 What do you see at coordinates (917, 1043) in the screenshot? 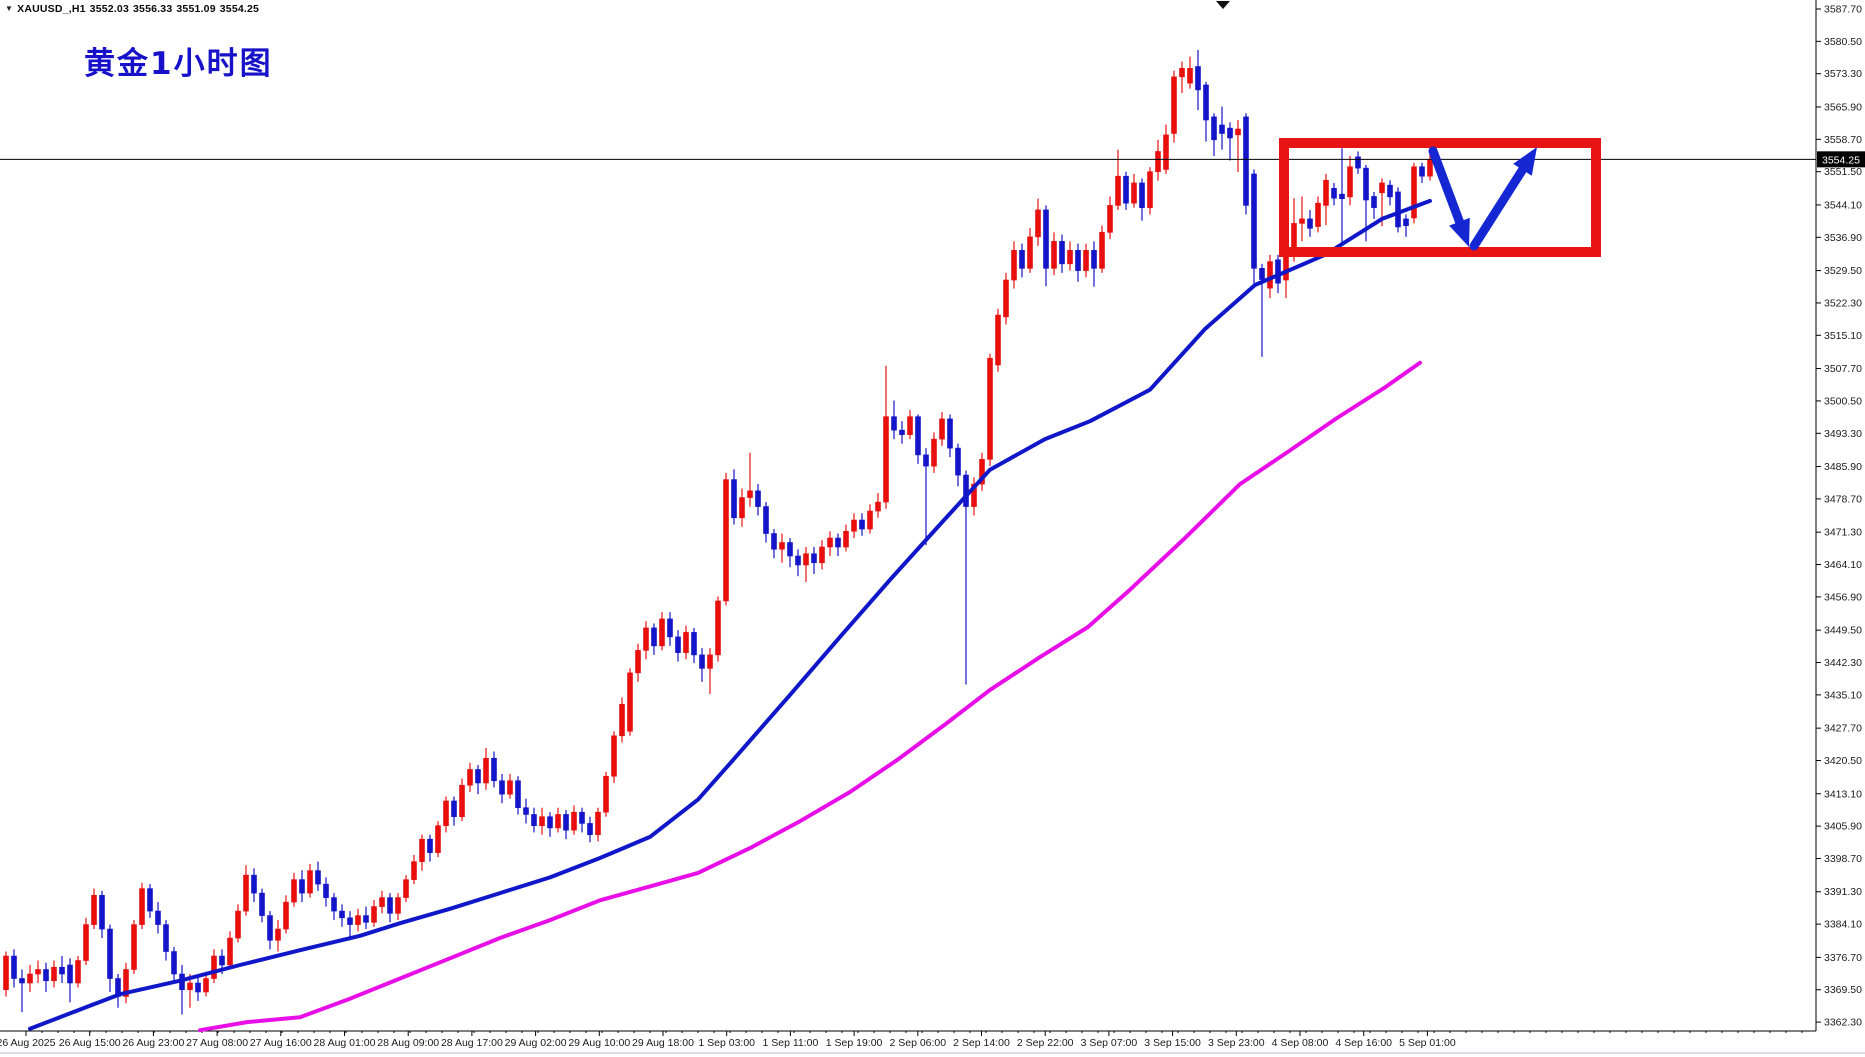
I see `time-tick-label: 2 Sep 06:00` at bounding box center [917, 1043].